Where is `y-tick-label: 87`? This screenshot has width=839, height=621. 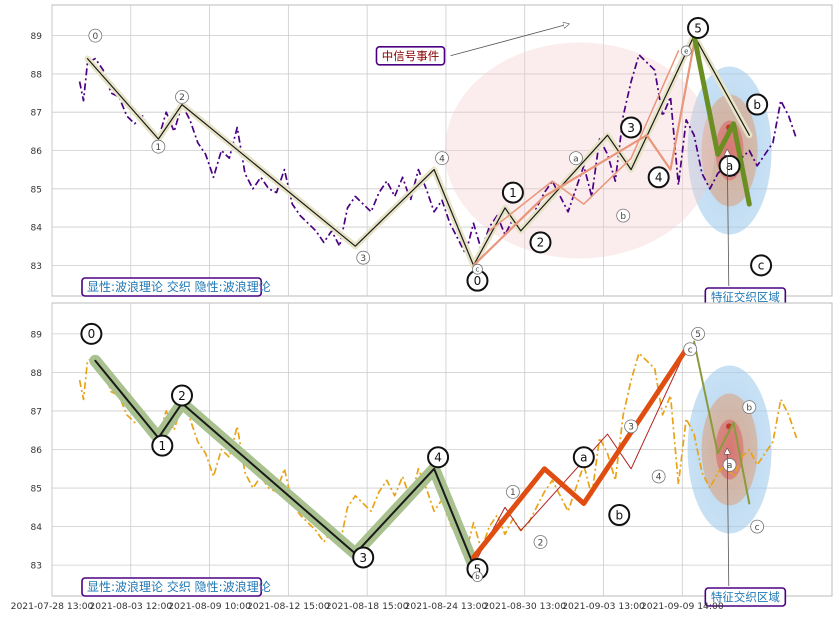 y-tick-label: 87 is located at coordinates (36, 114).